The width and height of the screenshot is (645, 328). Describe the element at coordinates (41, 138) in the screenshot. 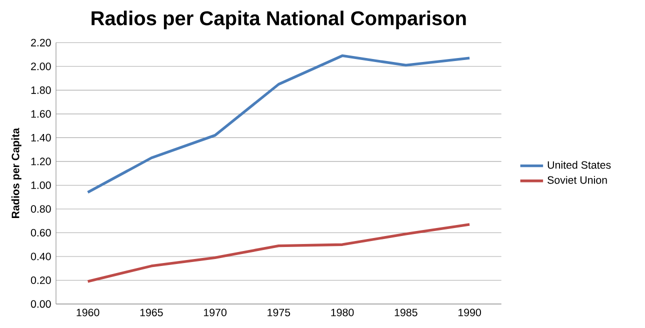

I see `y-tick-label: 1.40` at that location.